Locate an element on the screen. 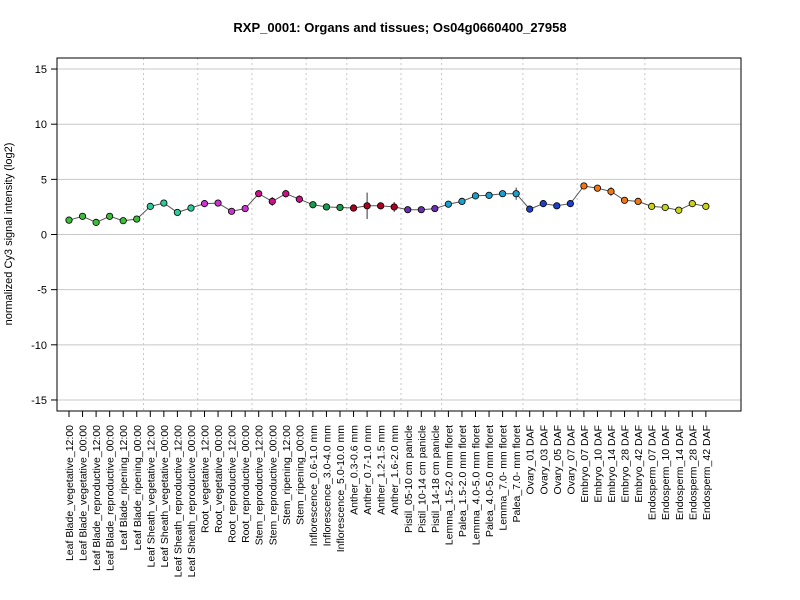  y-tick-label: 0 is located at coordinates (44, 236).